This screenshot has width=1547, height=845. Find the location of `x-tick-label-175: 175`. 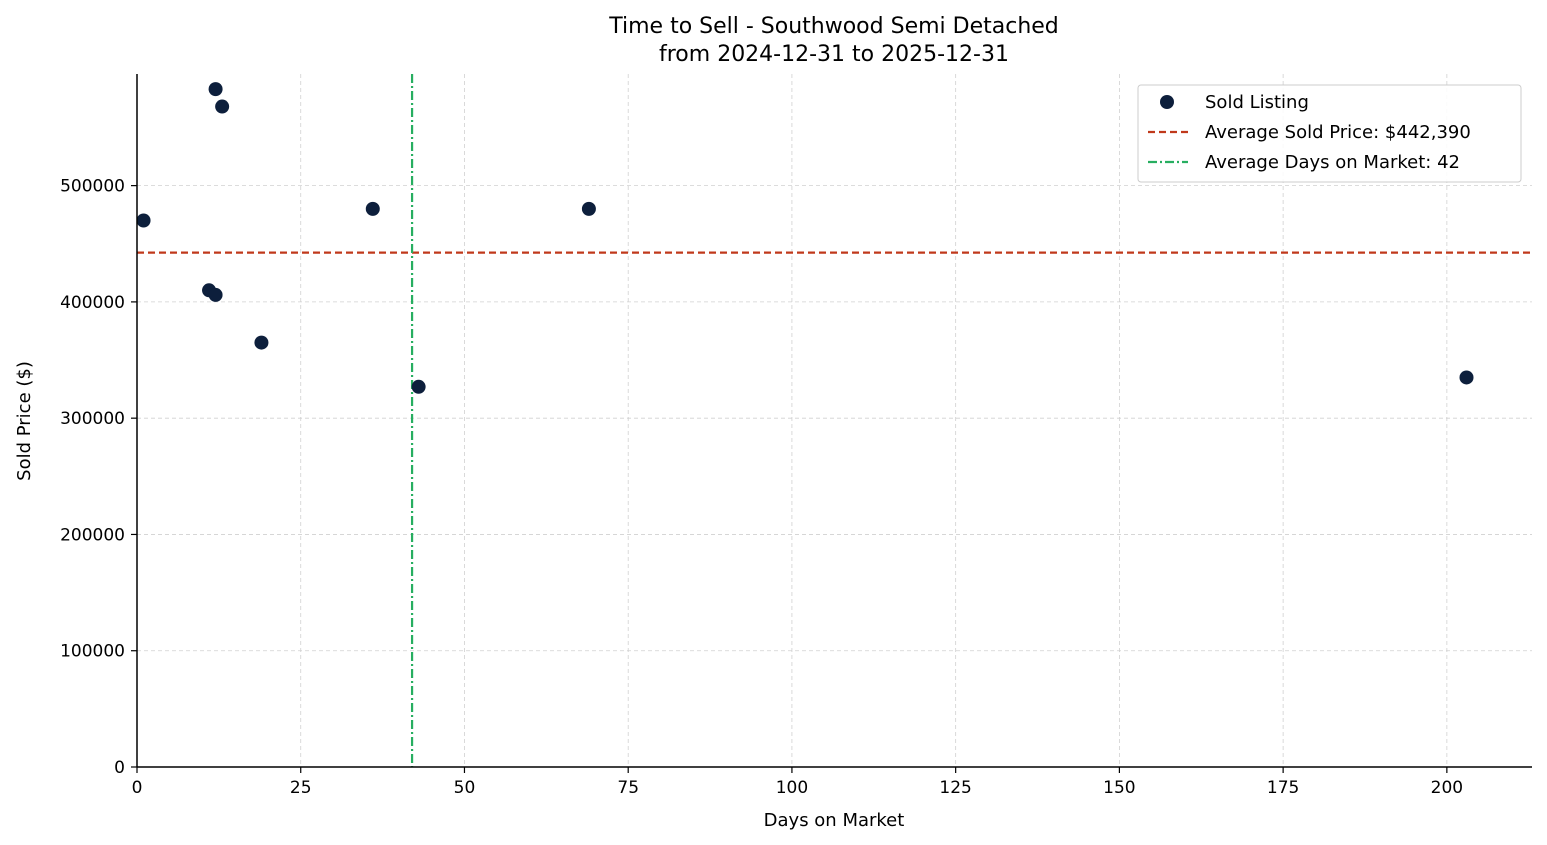

x-tick-label-175: 175 is located at coordinates (1283, 788).